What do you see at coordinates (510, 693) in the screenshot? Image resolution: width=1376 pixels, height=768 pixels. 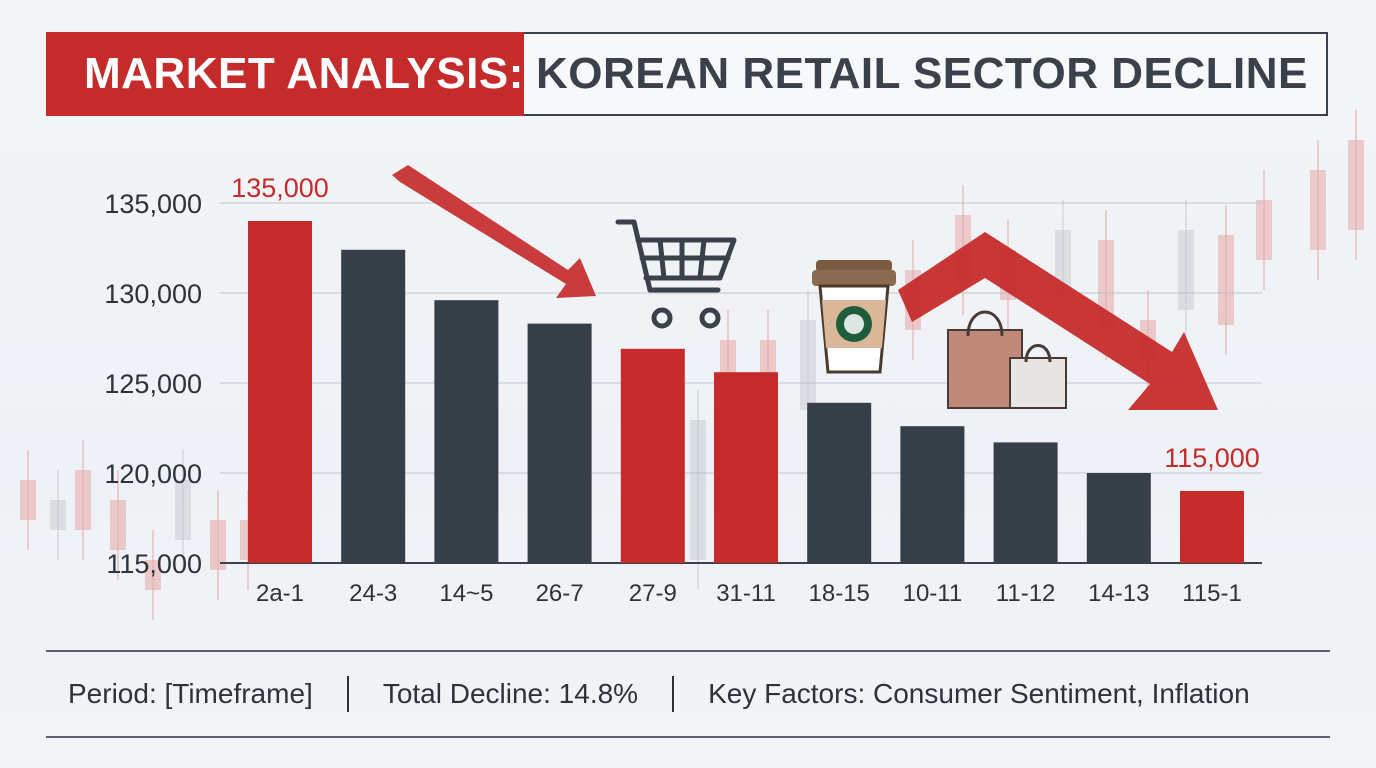 I see `total-decline-label: Total Decline: 14.8%` at bounding box center [510, 693].